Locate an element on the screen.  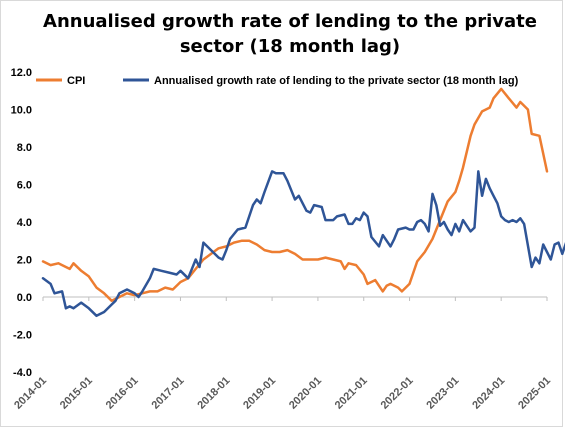
y-tick-label: -2.0 is located at coordinates (22, 336).